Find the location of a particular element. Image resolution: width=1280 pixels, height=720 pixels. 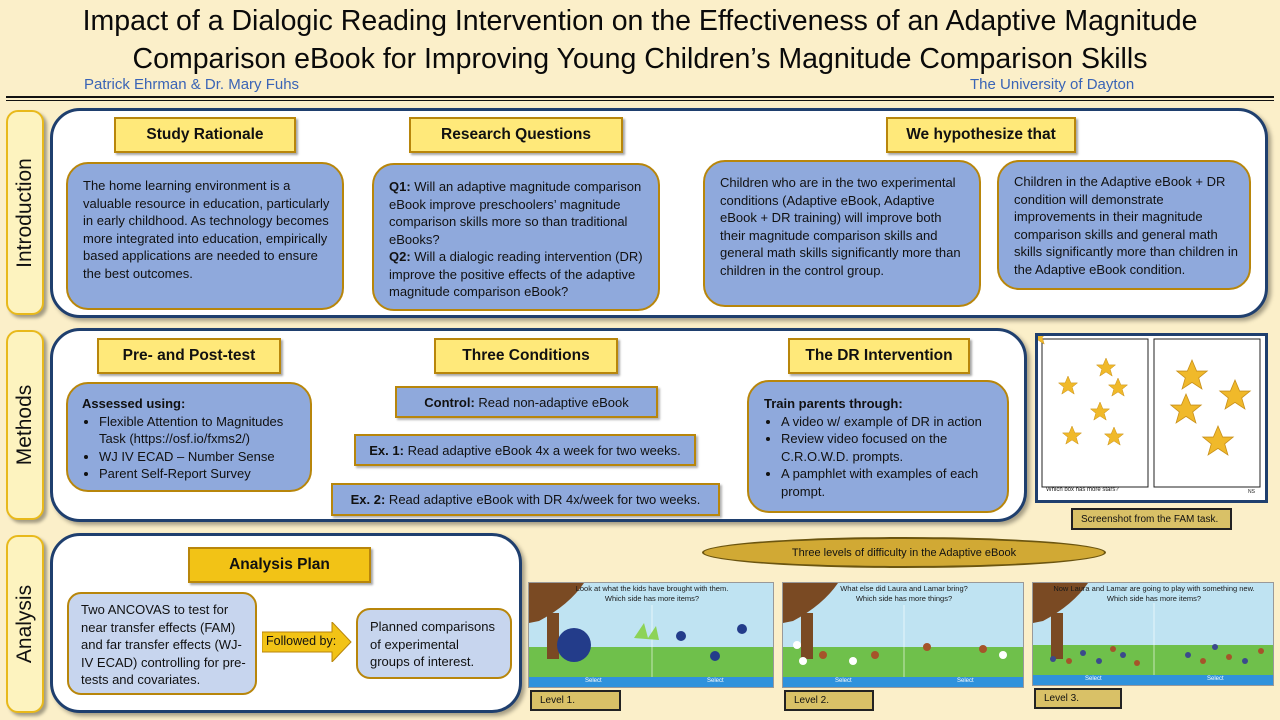

prompt-line-2: Which side has more things? is located at coordinates (904, 598).